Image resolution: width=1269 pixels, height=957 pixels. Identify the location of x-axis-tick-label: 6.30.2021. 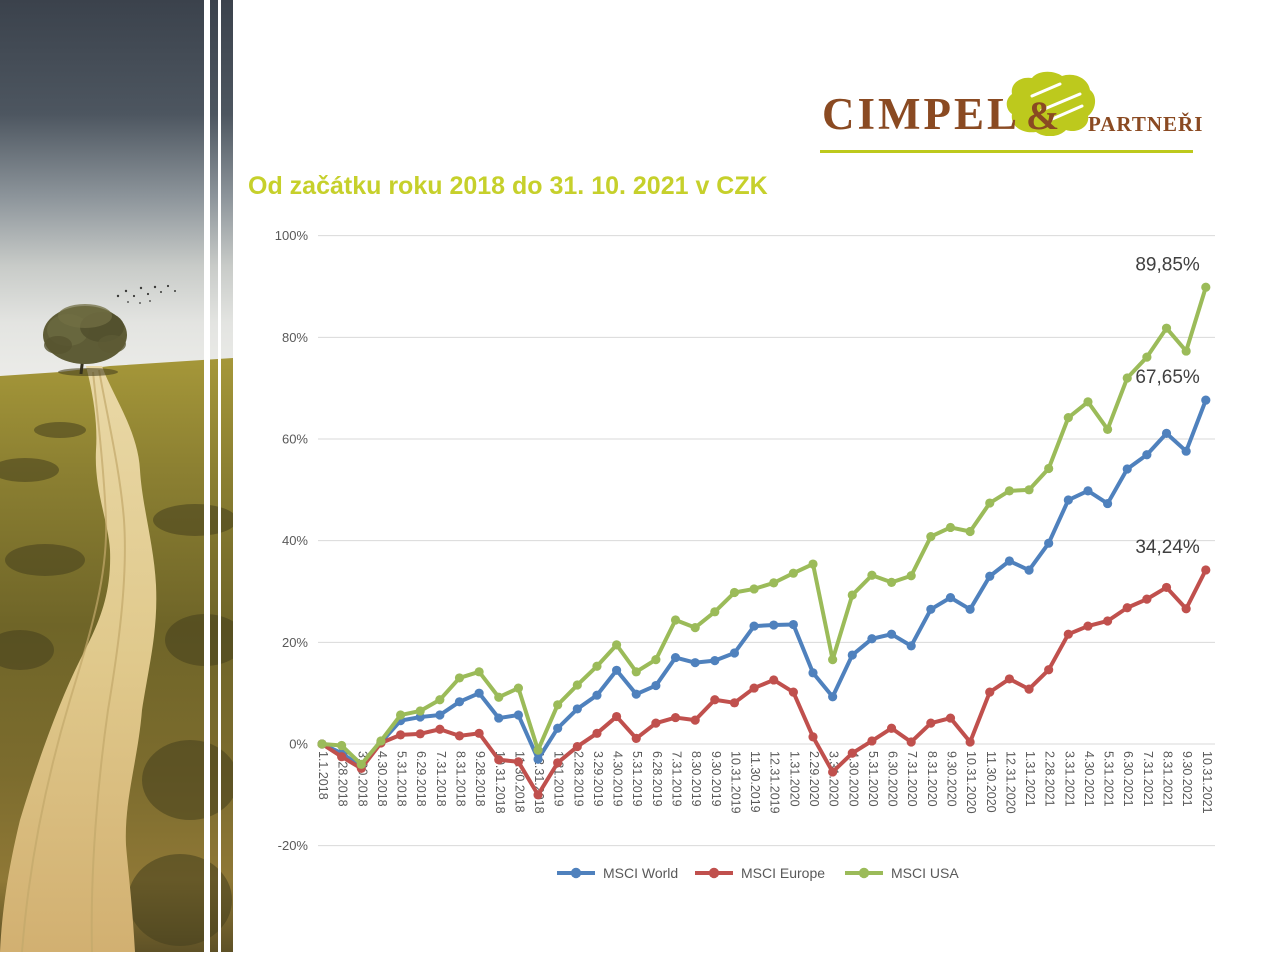
(1128, 779).